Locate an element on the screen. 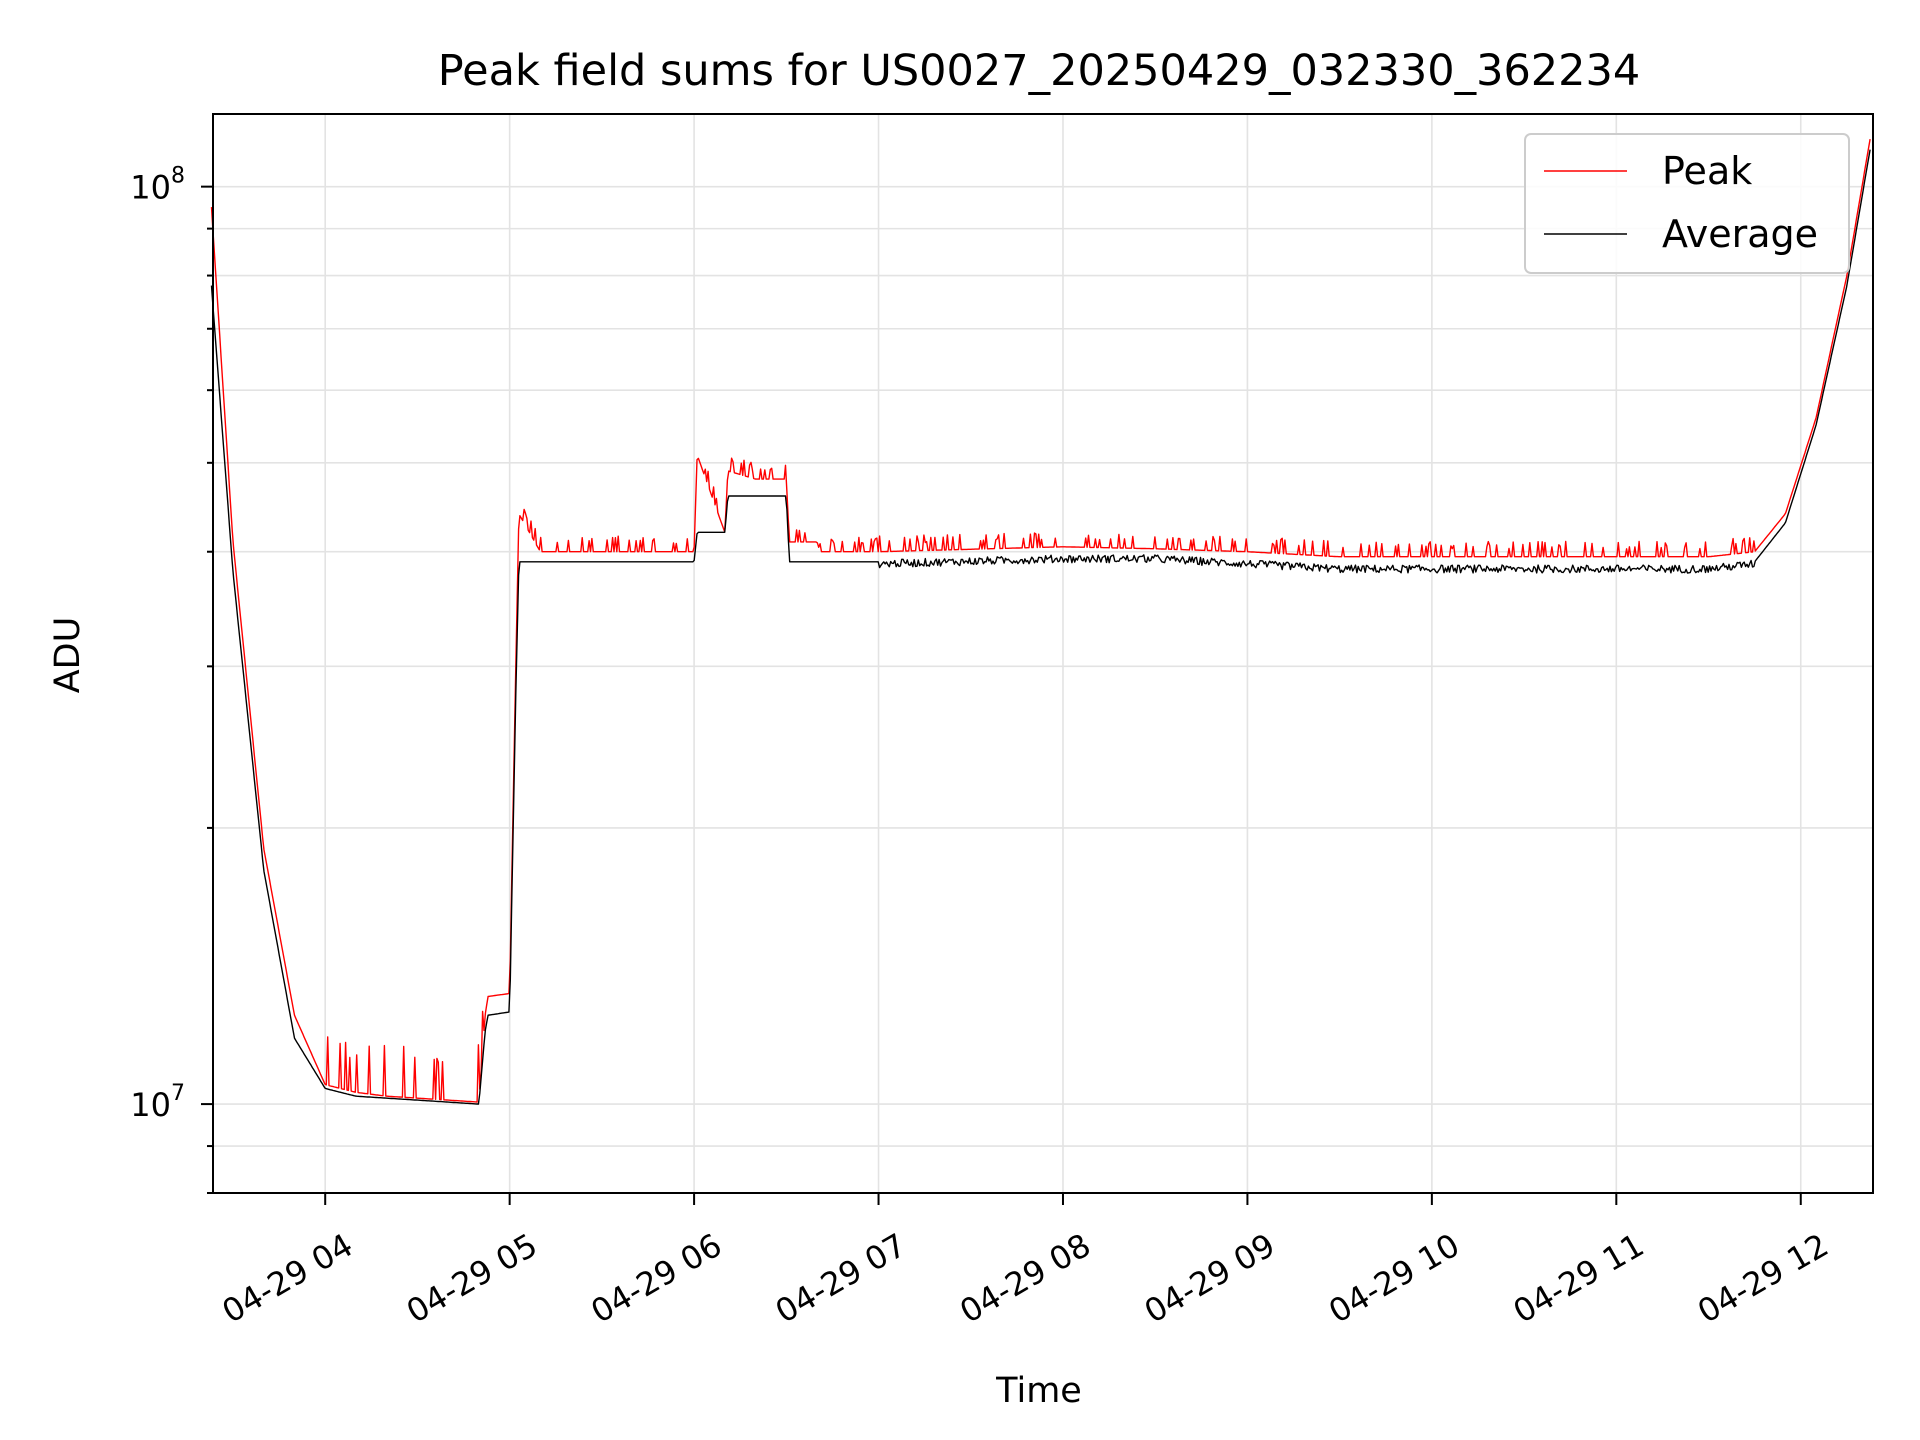 This screenshot has height=1440, width=1920. legend-box is located at coordinates (1687, 203).